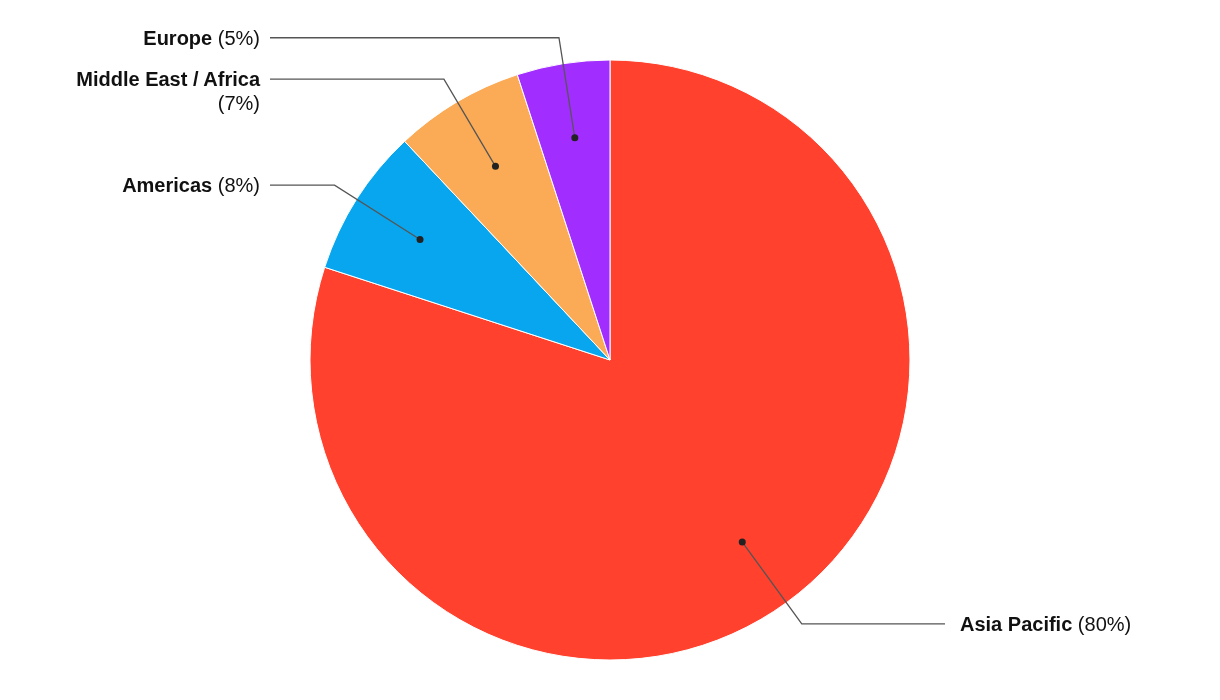 This screenshot has height=700, width=1220. What do you see at coordinates (168, 79) in the screenshot?
I see `slice-label: Middle East / Africa` at bounding box center [168, 79].